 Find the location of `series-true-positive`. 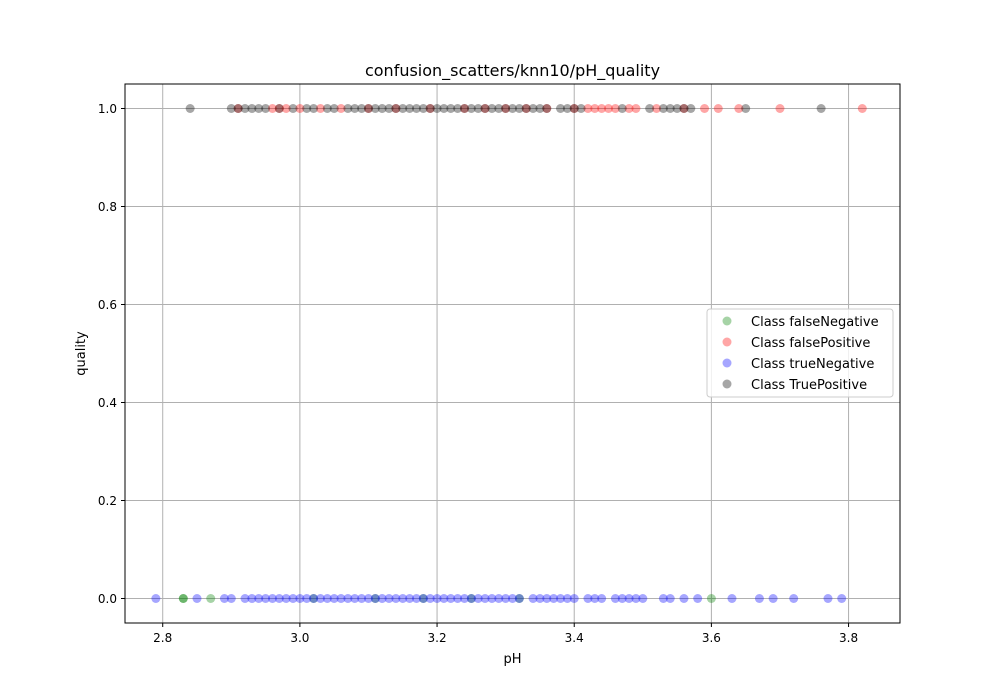

series-true-positive is located at coordinates (505, 108).